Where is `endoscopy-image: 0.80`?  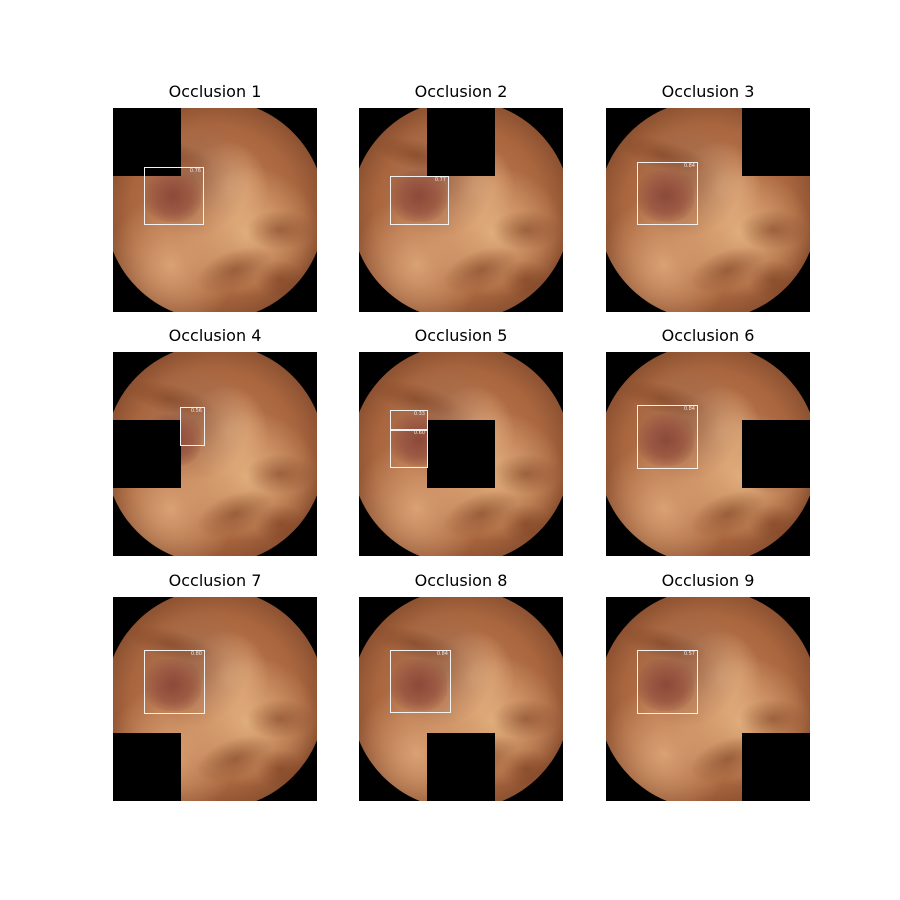 endoscopy-image: 0.80 is located at coordinates (215, 699).